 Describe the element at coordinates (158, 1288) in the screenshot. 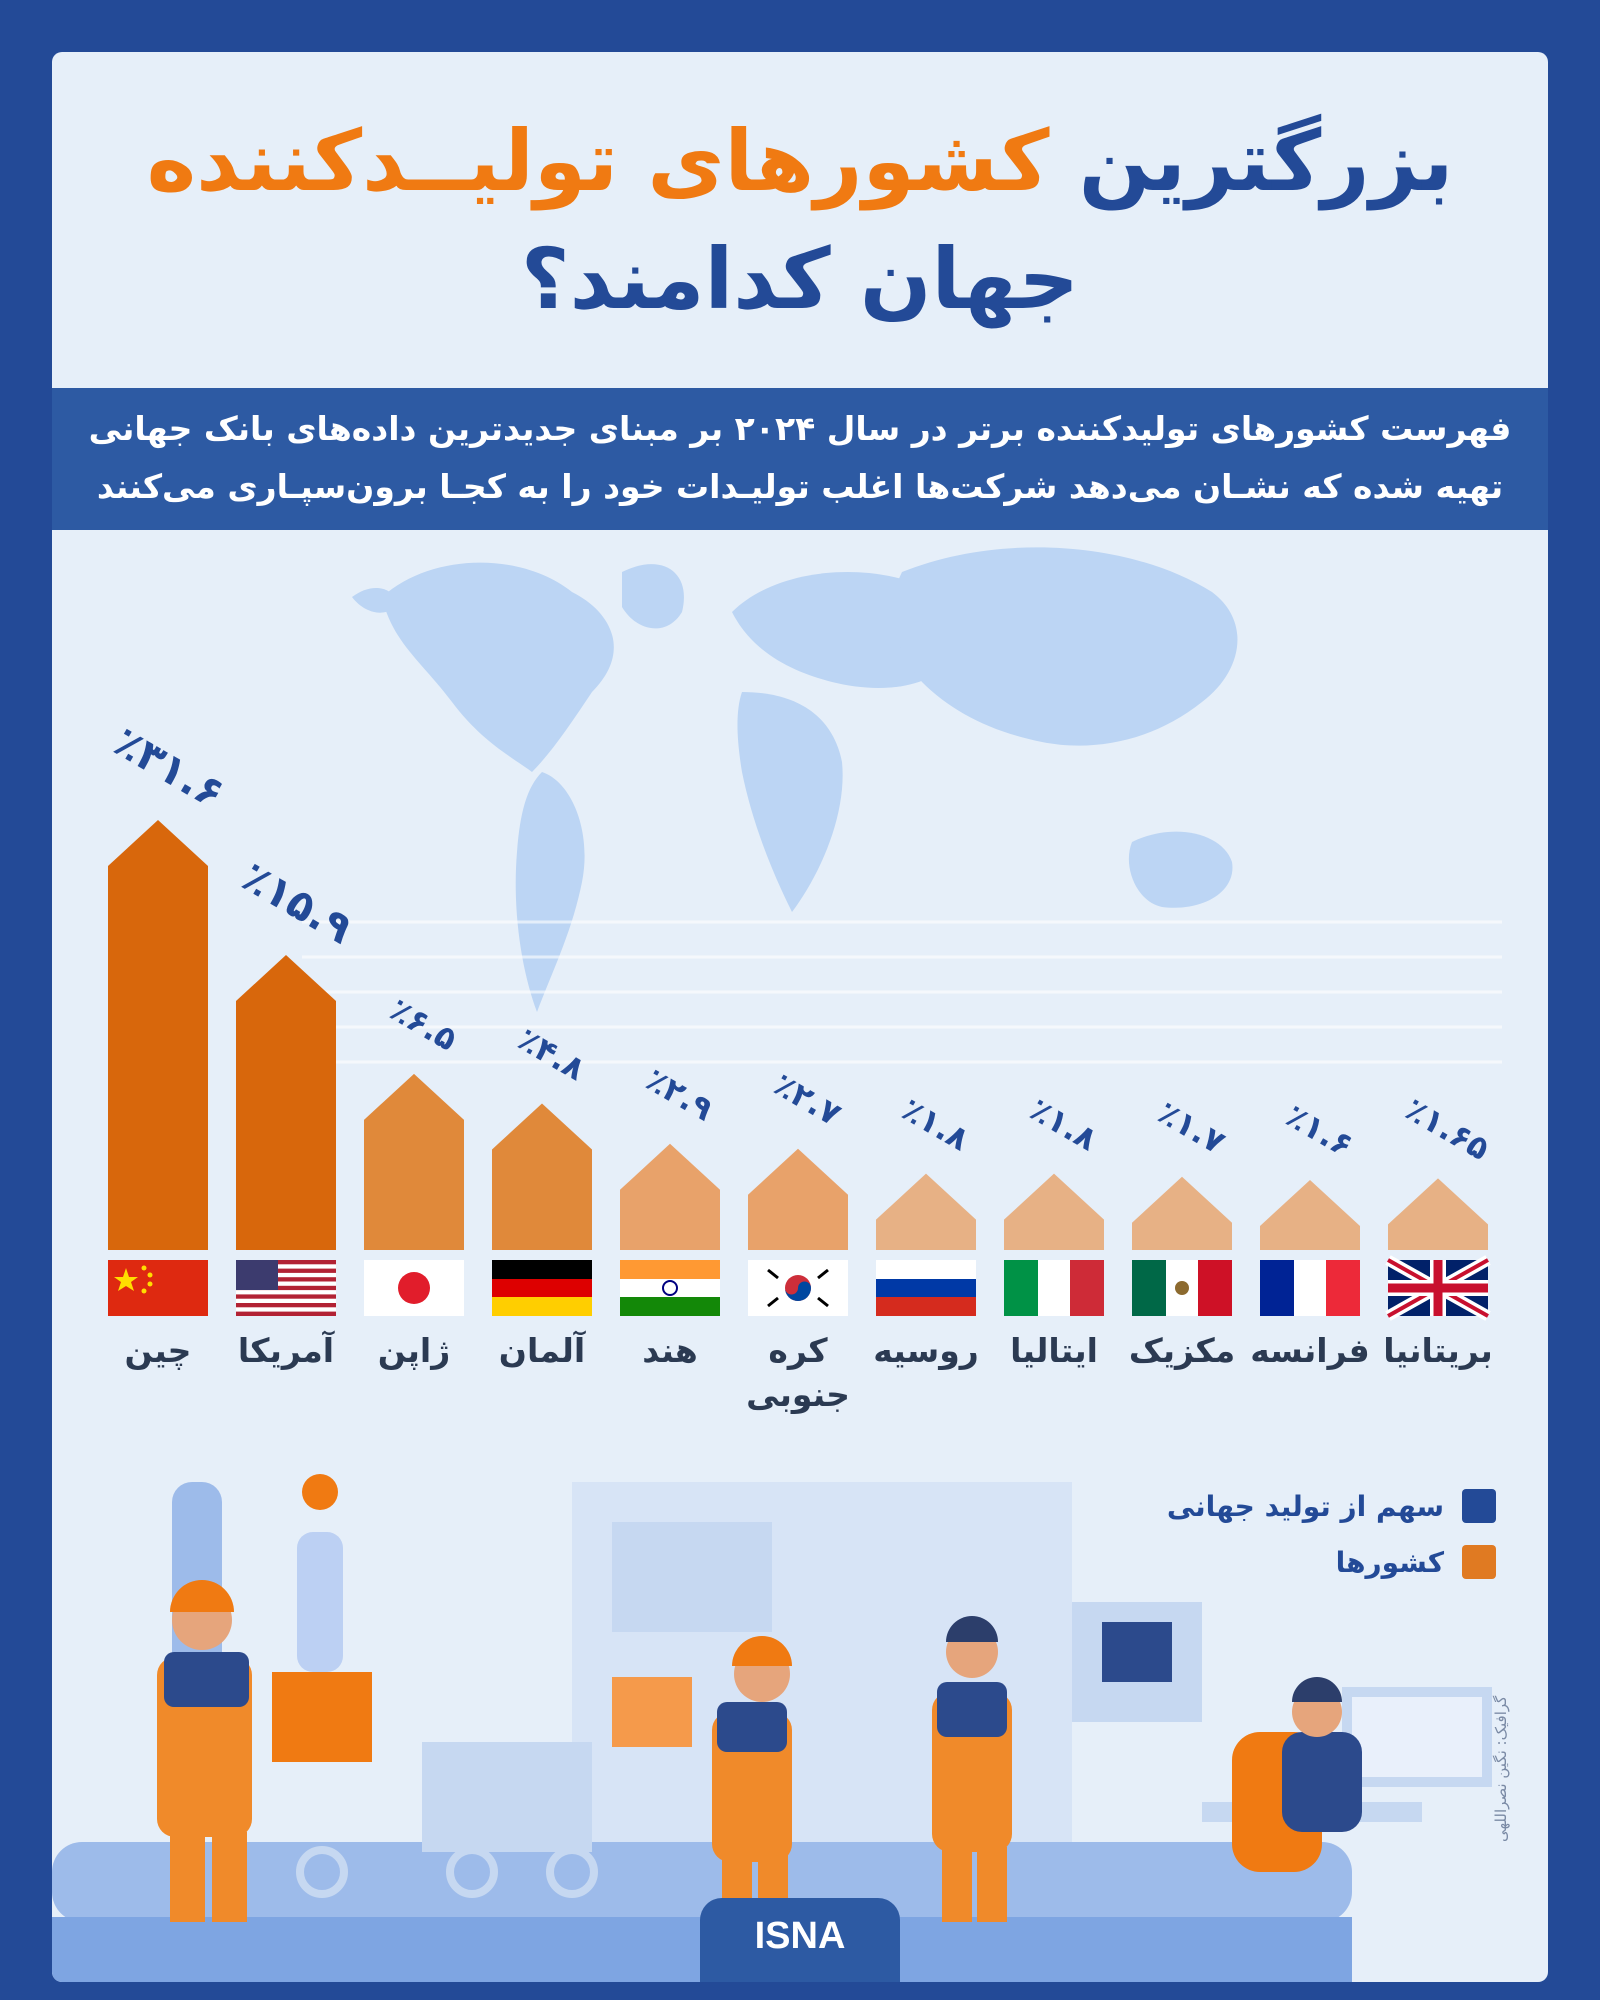

I see `china-flag` at that location.